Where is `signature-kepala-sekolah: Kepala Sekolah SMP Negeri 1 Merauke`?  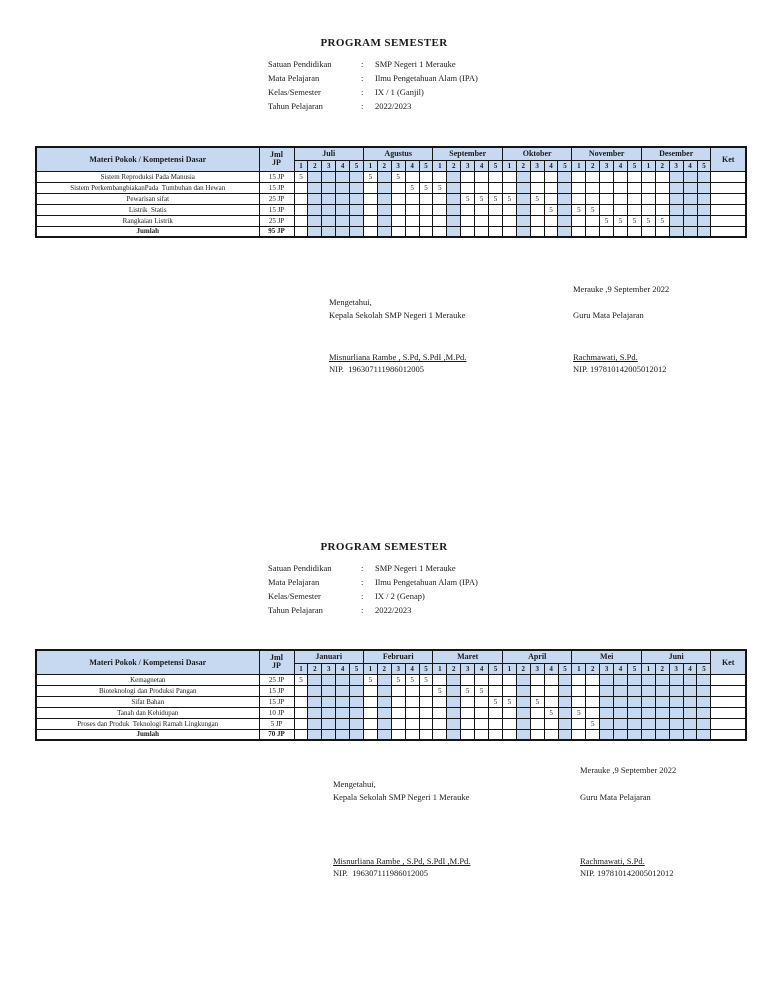
signature-kepala-sekolah: Kepala Sekolah SMP Negeri 1 Merauke is located at coordinates (401, 797).